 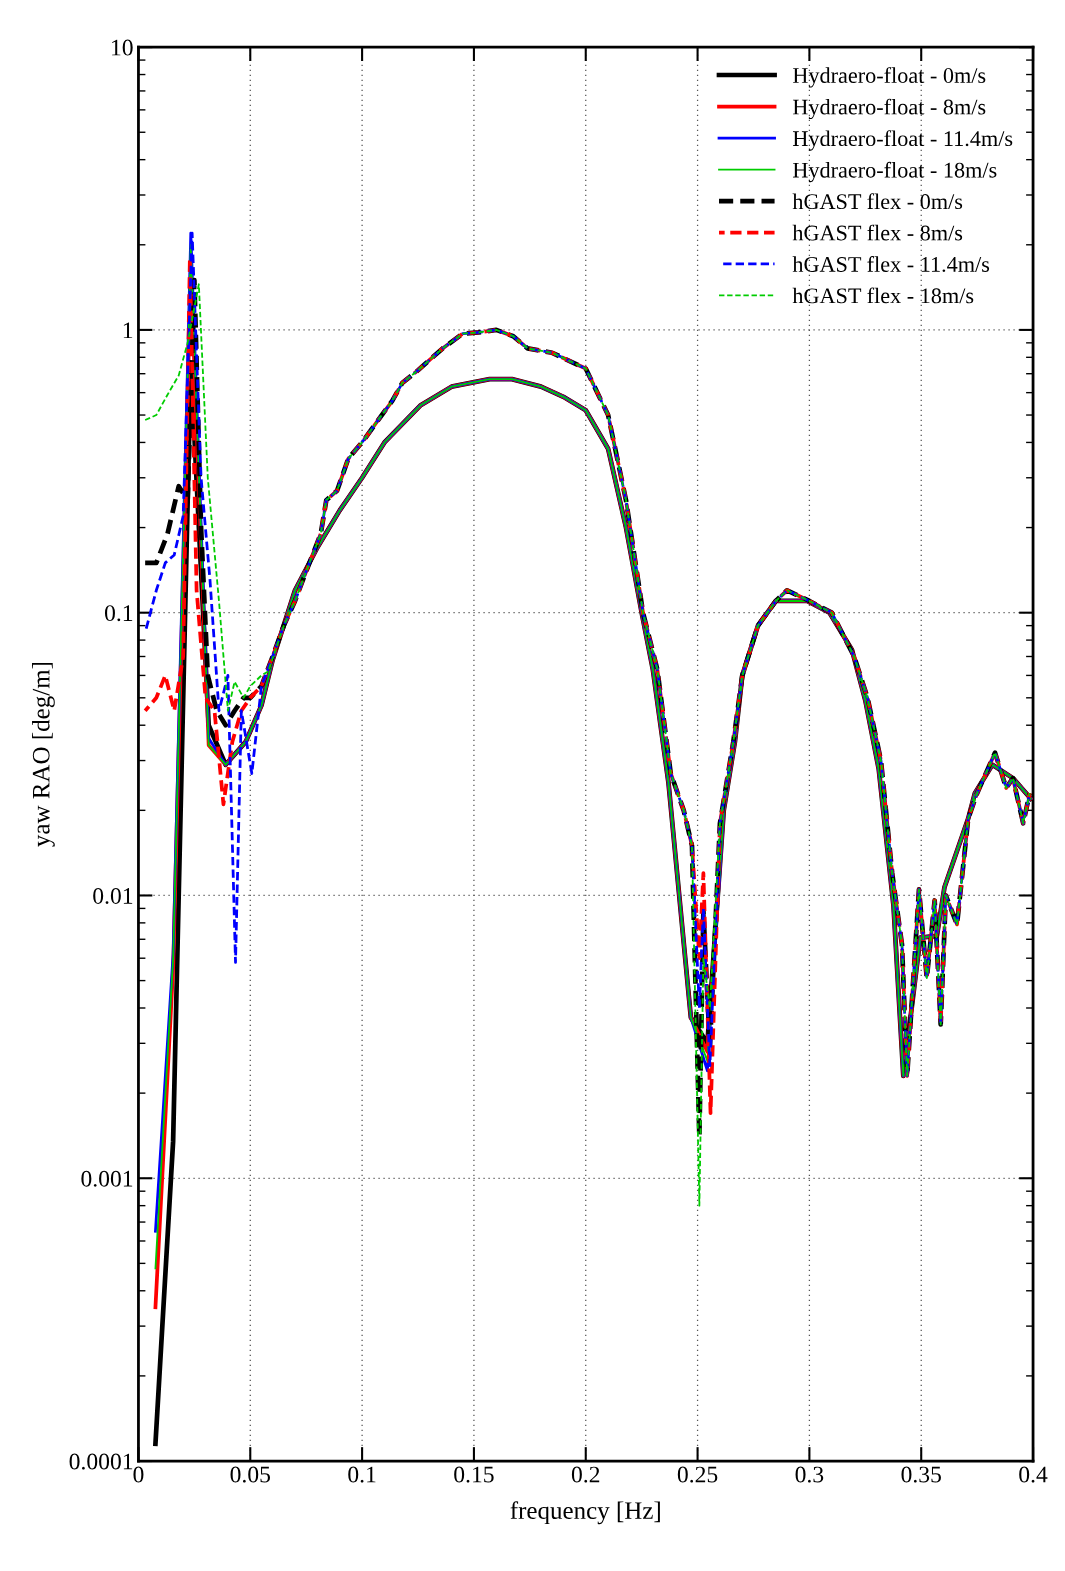 I want to click on x-tick-label: 0.35, so click(x=921, y=1474).